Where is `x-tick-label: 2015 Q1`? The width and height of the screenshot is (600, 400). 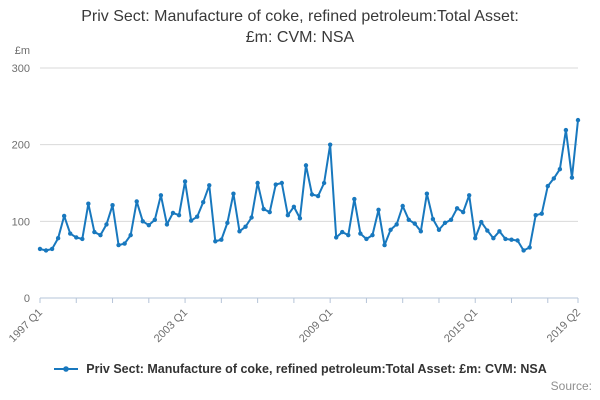
x-tick-label: 2015 Q1 is located at coordinates (461, 326).